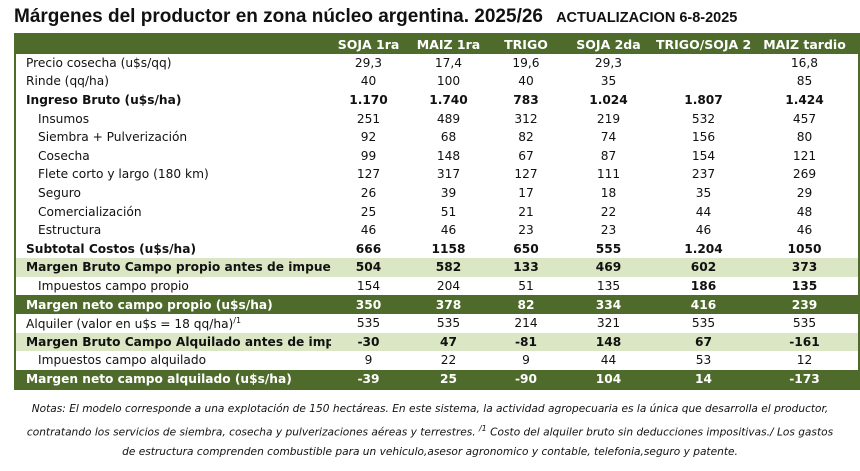 The width and height of the screenshot is (860, 471). What do you see at coordinates (448, 193) in the screenshot?
I see `cell: 39` at bounding box center [448, 193].